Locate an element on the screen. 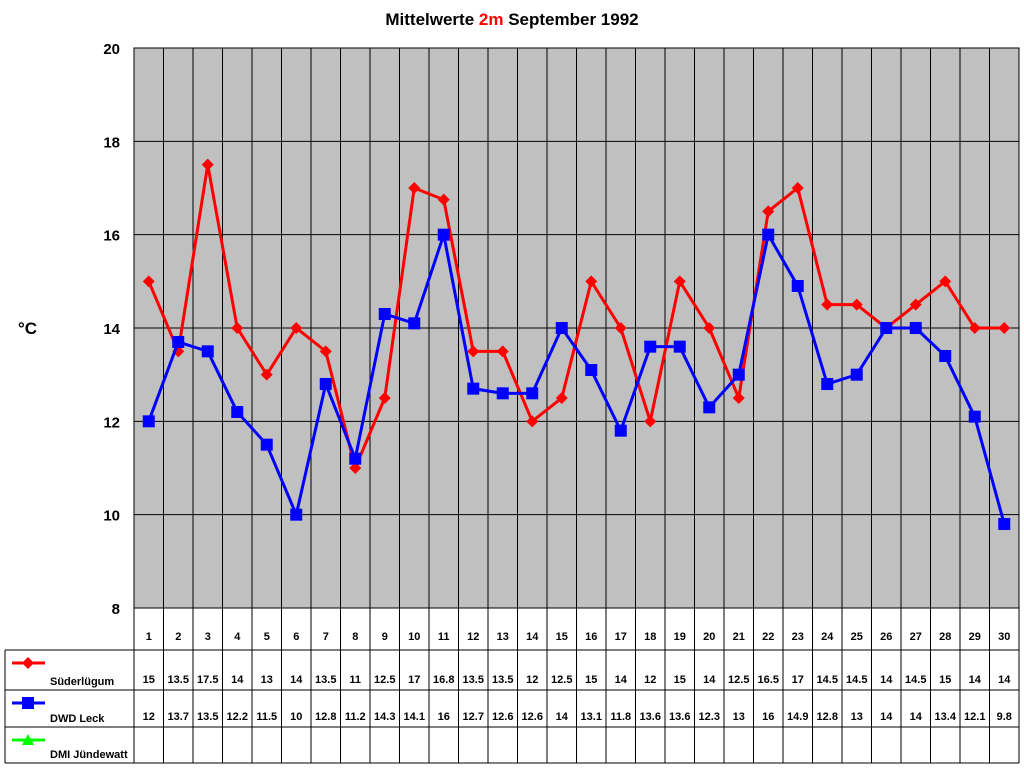  x-tick-label: 26 is located at coordinates (886, 637).